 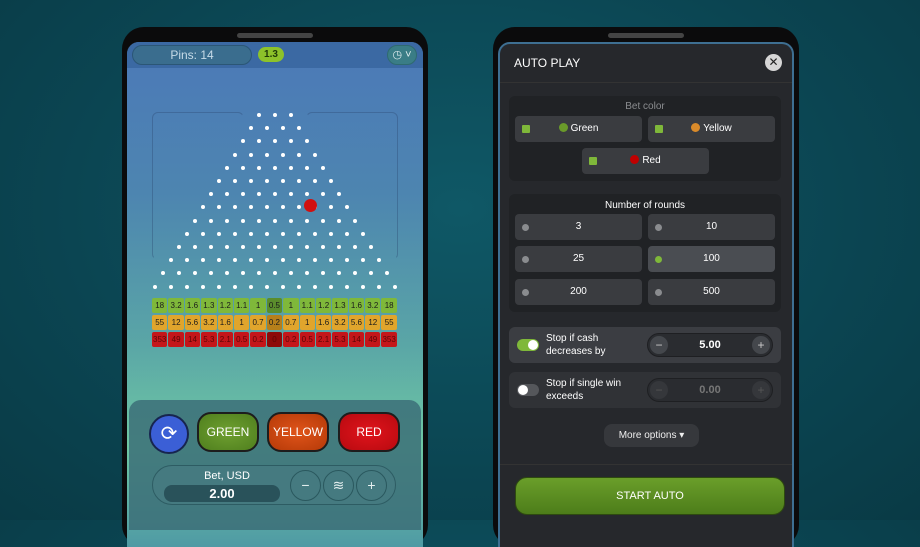 I want to click on checkbox-icon, so click(x=659, y=129).